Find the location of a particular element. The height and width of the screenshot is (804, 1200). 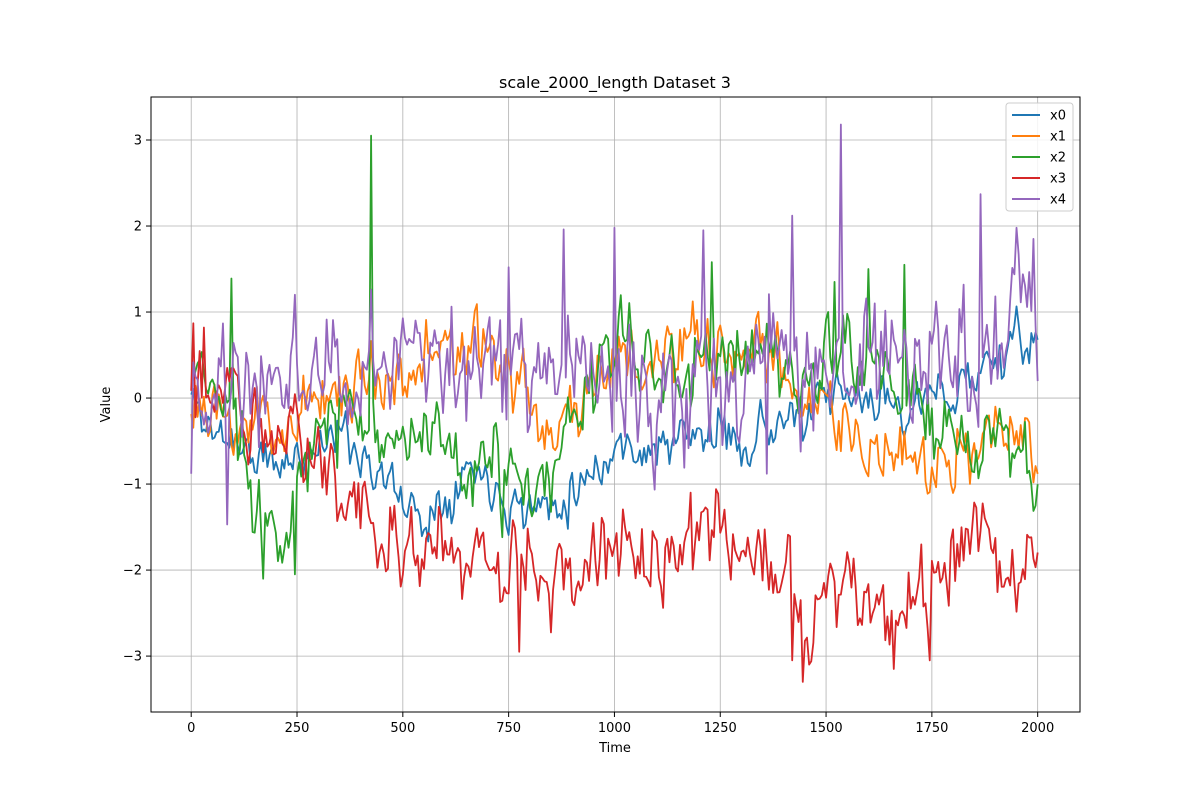

y-tick-label: −2 is located at coordinates (132, 571).